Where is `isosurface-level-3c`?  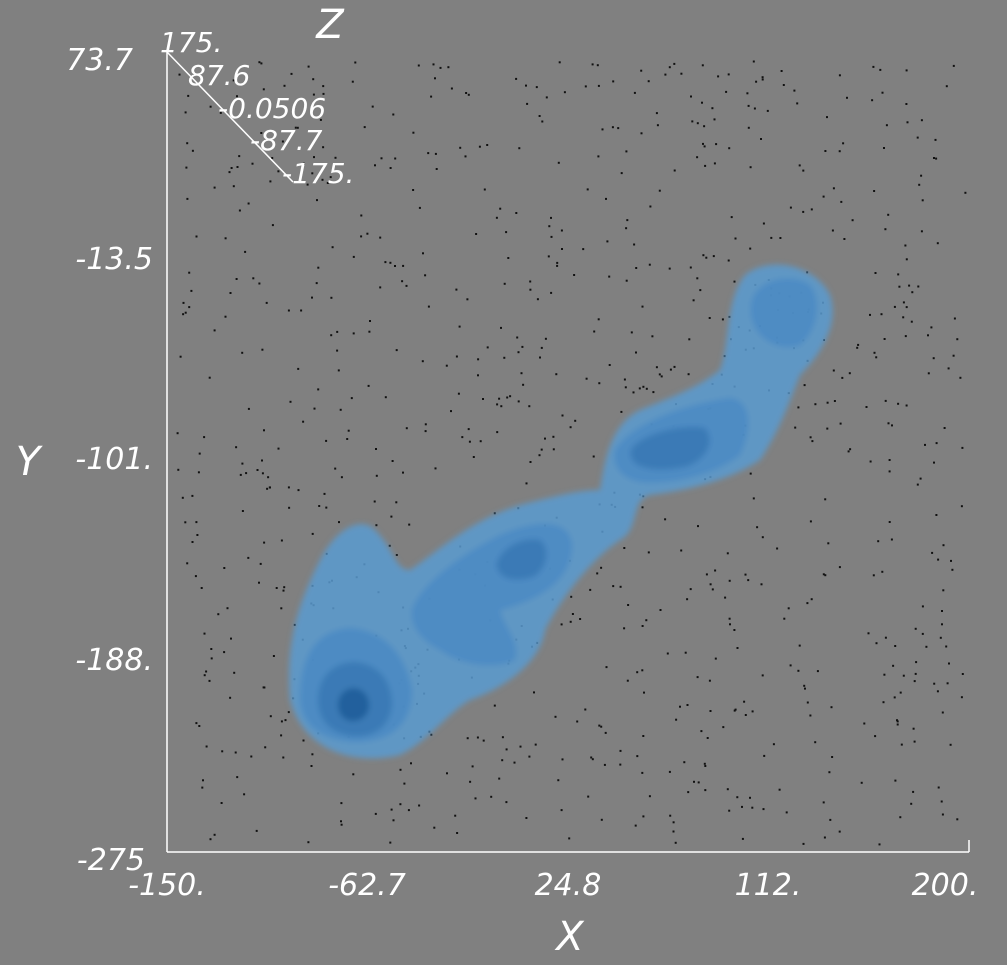 isosurface-level-3c is located at coordinates (670, 448).